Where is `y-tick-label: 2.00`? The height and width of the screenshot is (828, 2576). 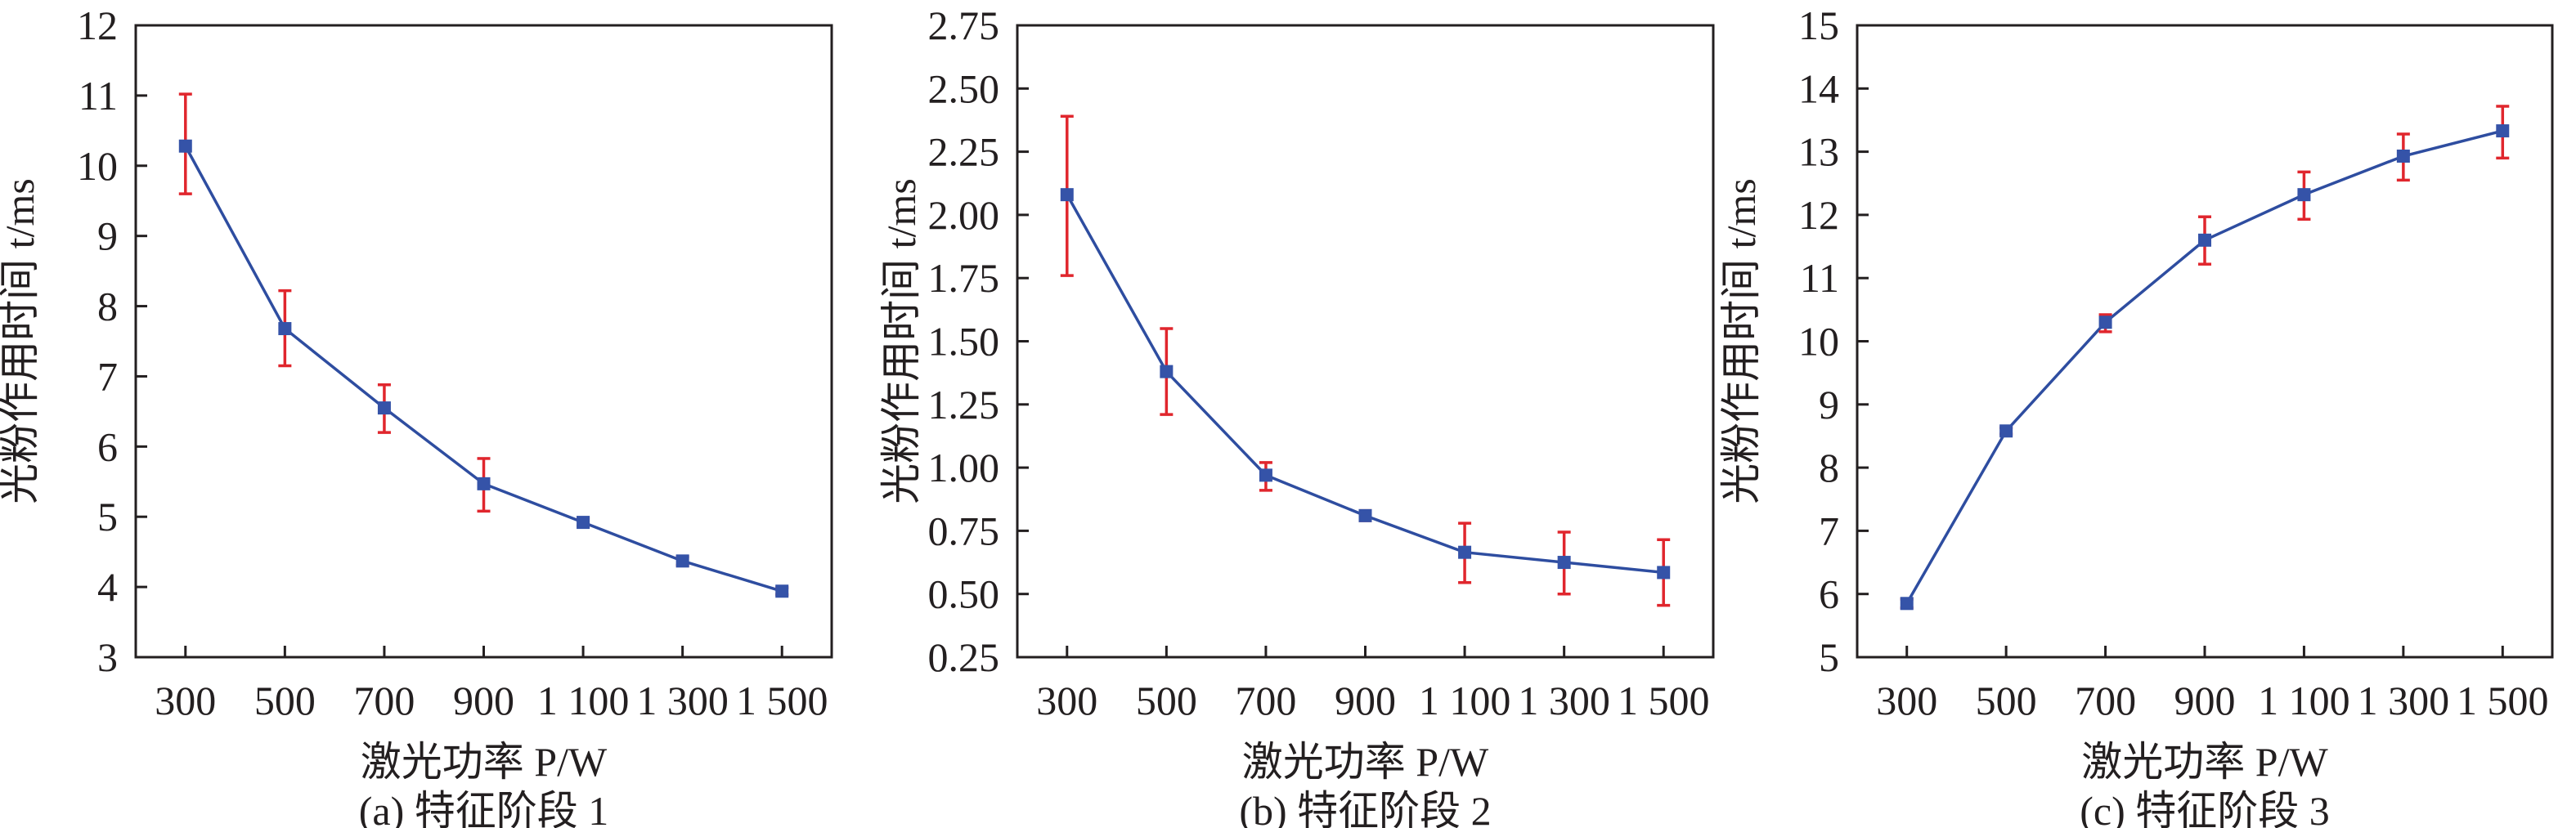
y-tick-label: 2.00 is located at coordinates (964, 215).